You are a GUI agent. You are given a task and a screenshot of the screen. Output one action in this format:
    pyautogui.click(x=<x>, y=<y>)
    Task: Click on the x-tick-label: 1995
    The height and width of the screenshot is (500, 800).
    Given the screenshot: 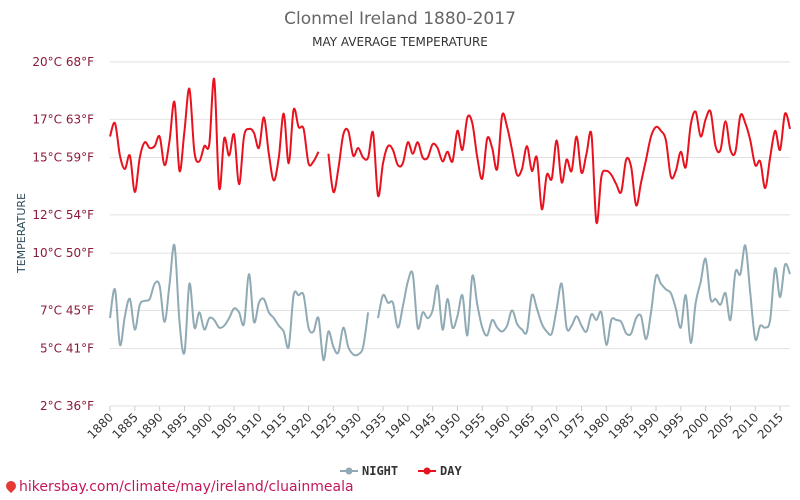 What is the action you would take?
    pyautogui.click(x=670, y=425)
    